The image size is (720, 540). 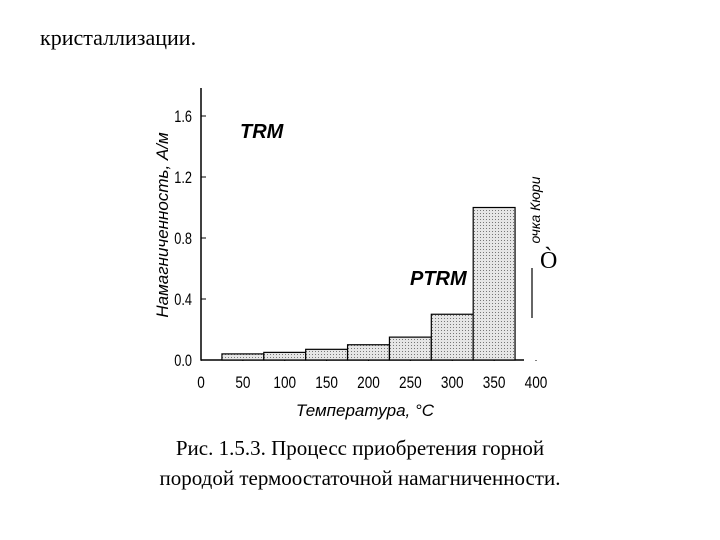 What do you see at coordinates (242, 383) in the screenshot?
I see `x-tick-label: 50` at bounding box center [242, 383].